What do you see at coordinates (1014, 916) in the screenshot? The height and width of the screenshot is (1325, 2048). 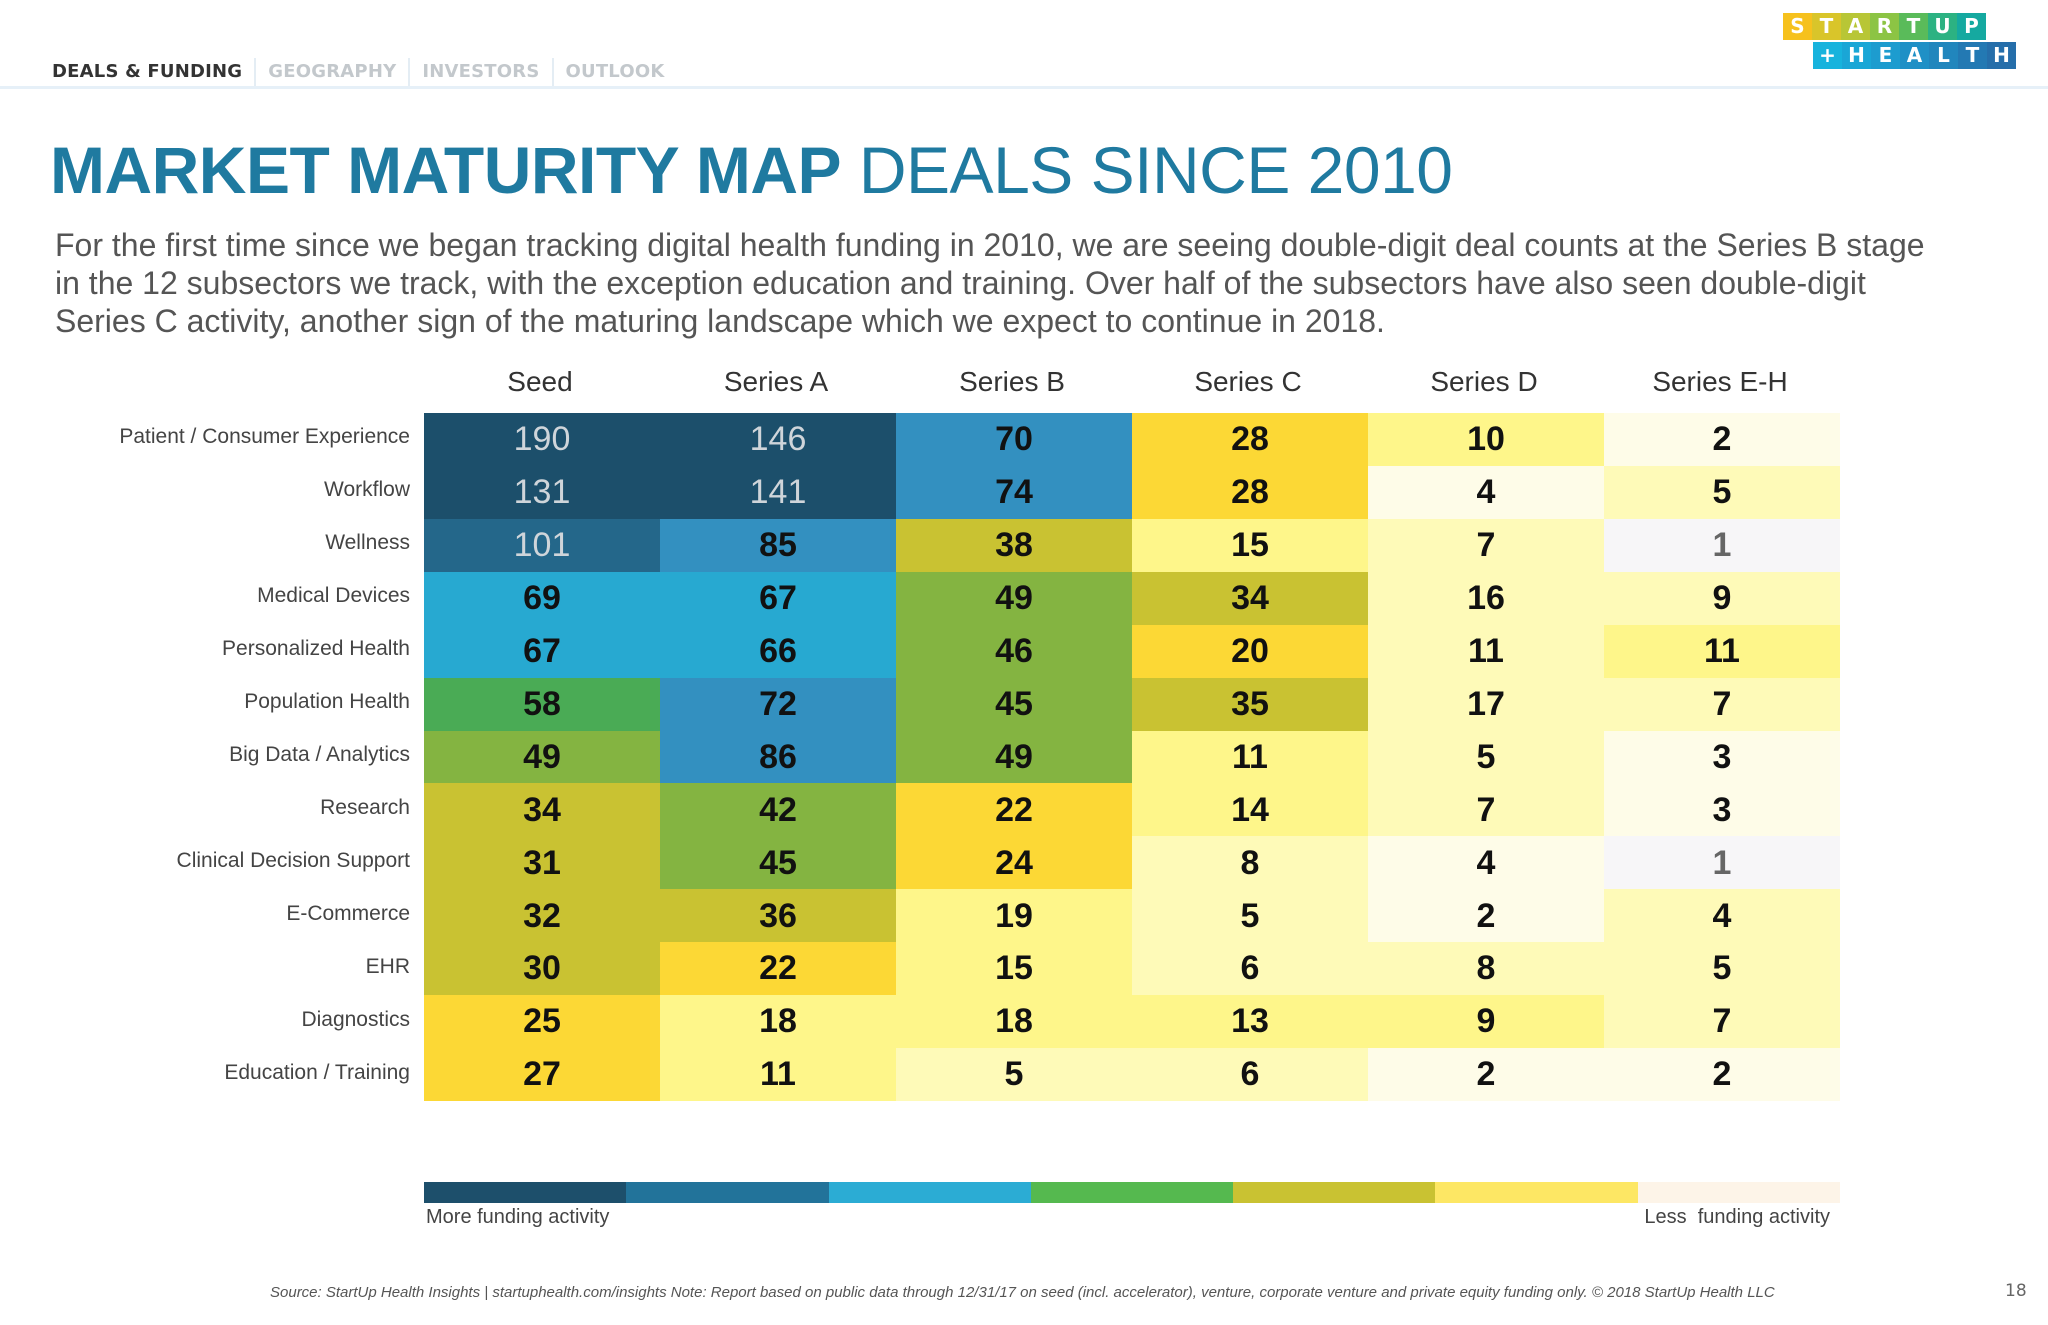 I see `heatmap-cell: 19` at bounding box center [1014, 916].